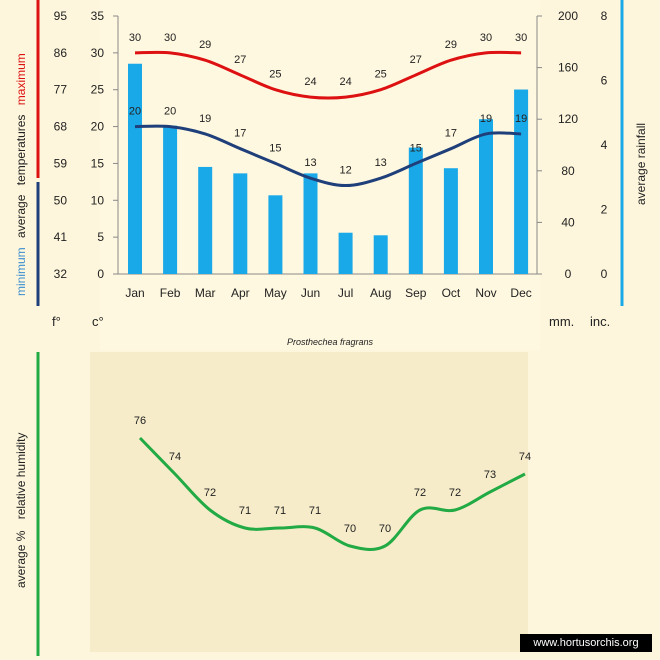 The height and width of the screenshot is (660, 660). Describe the element at coordinates (451, 45) in the screenshot. I see `maximum-data-label: 29` at that location.